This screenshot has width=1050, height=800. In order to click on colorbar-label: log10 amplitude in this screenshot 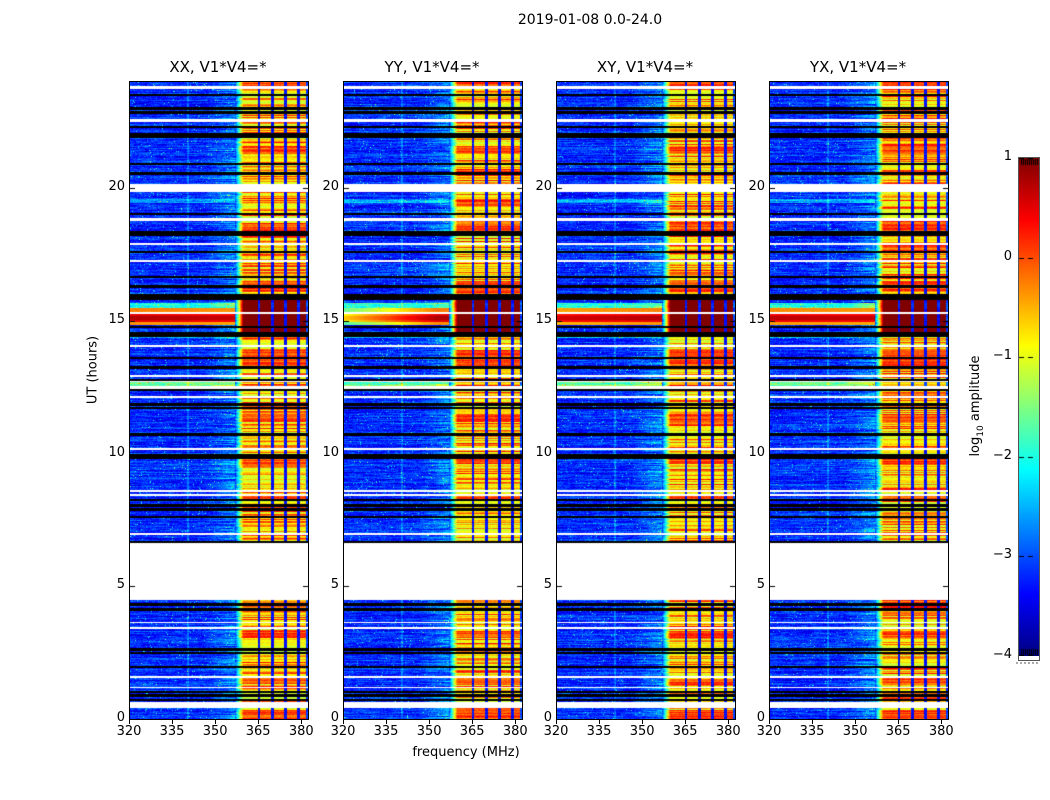, I will do `click(977, 405)`.